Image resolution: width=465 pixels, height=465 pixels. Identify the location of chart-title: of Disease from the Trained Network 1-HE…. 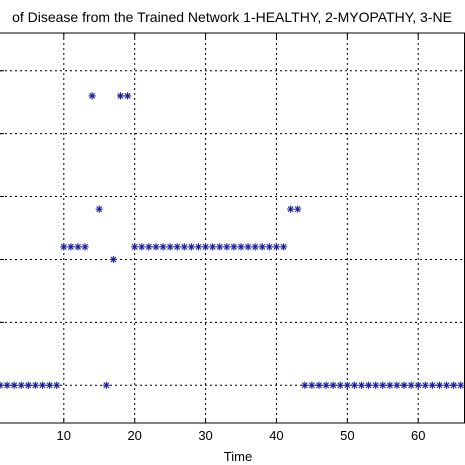
(232, 17).